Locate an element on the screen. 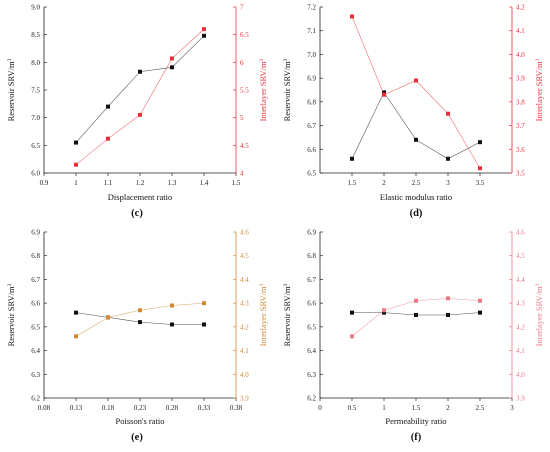 The image size is (550, 452). series-line-right is located at coordinates (140, 319).